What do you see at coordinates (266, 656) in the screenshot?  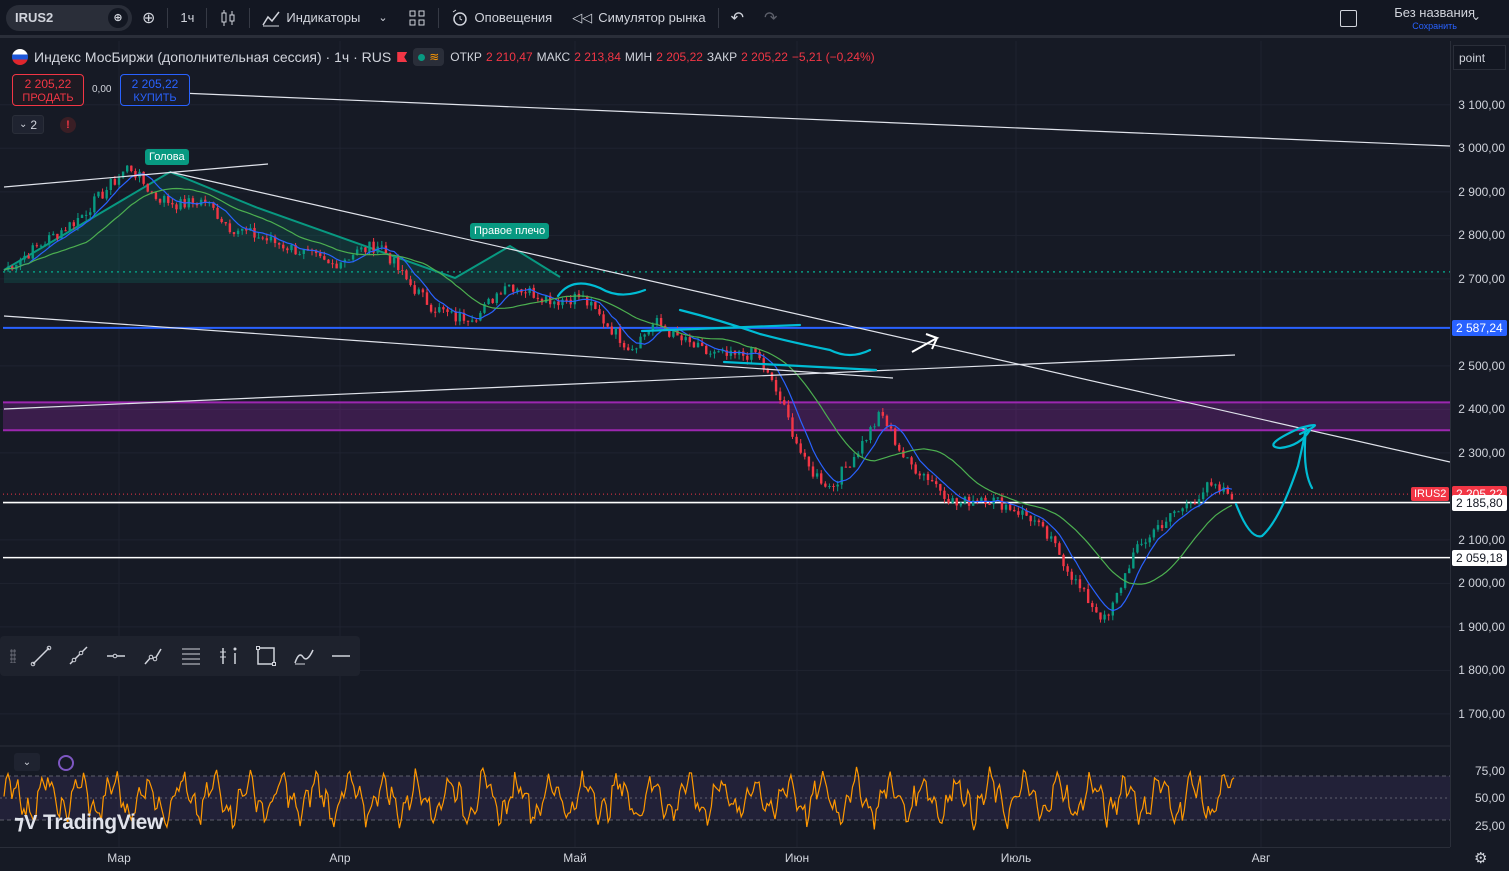 I see `rectangle-tool` at bounding box center [266, 656].